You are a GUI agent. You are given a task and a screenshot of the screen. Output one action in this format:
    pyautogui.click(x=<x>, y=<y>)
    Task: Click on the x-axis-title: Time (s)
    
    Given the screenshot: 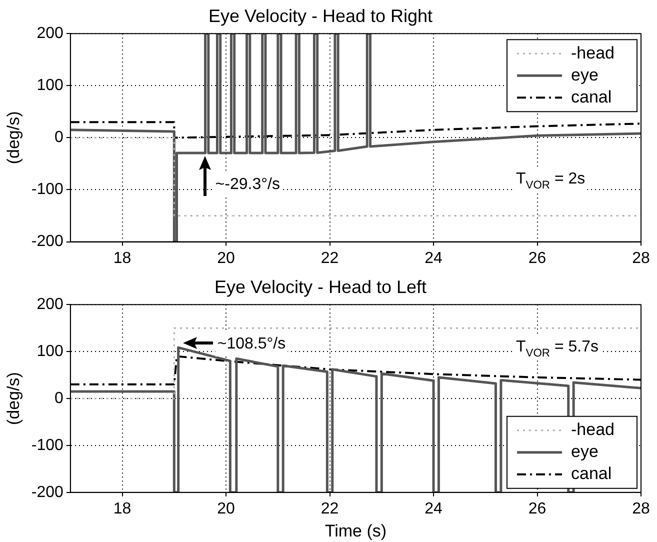 What is the action you would take?
    pyautogui.click(x=355, y=530)
    